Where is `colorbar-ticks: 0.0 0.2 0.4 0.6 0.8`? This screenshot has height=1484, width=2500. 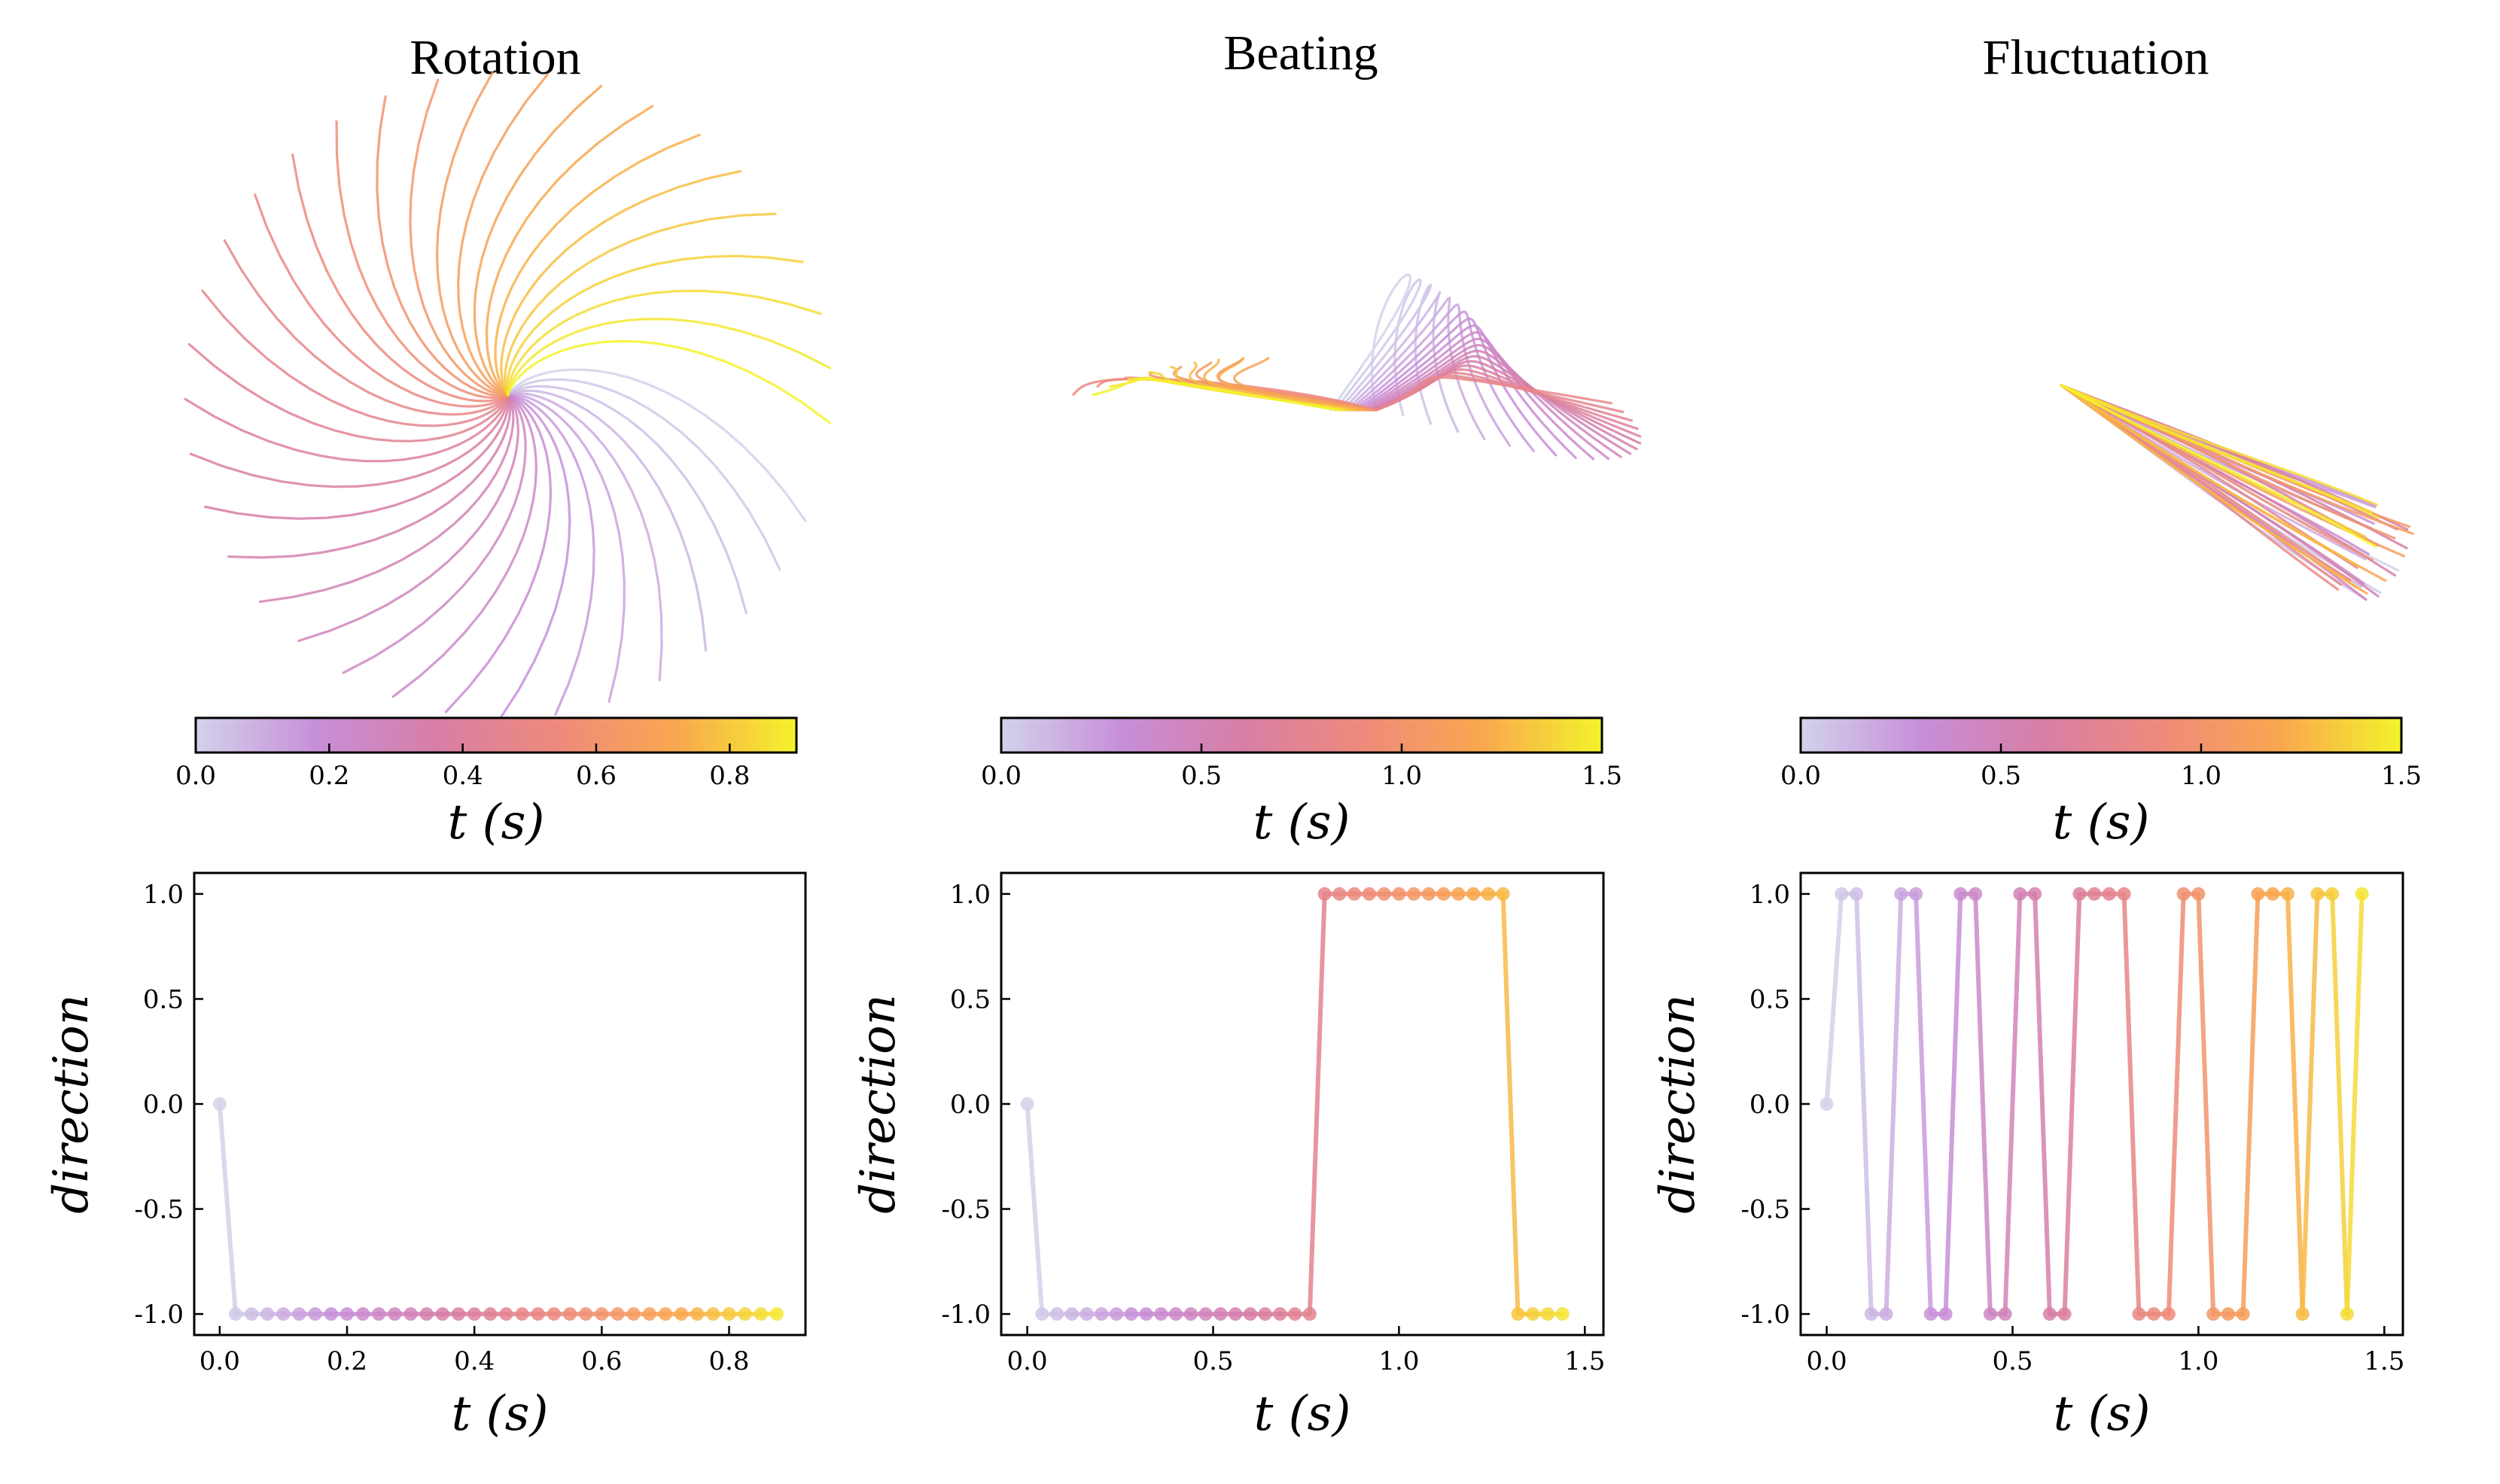 colorbar-ticks: 0.0 0.2 0.4 0.6 0.8 is located at coordinates (462, 767).